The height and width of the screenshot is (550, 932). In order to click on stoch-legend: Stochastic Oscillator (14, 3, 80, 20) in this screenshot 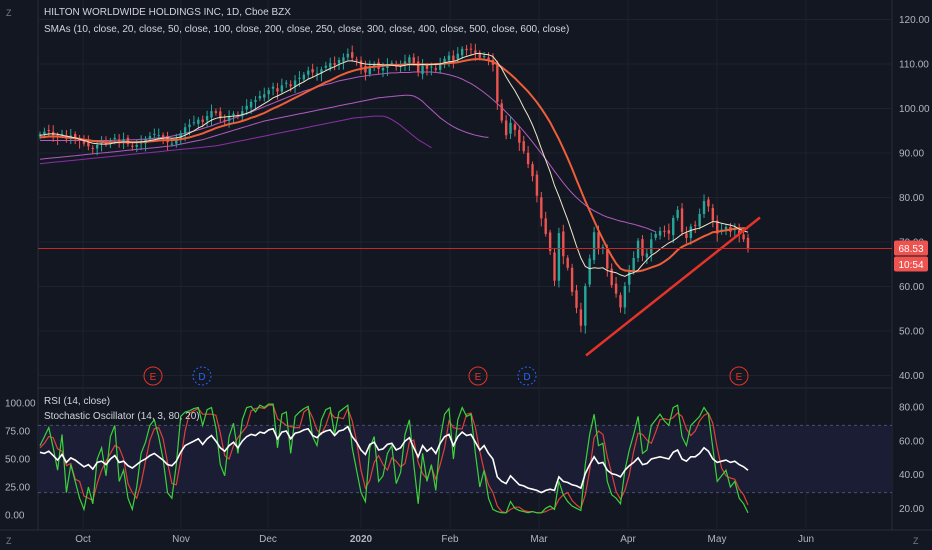, I will do `click(122, 416)`.